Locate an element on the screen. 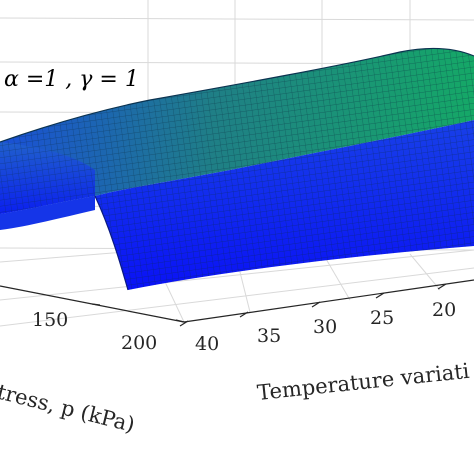 The image size is (474, 474). x-tick-label: 20 is located at coordinates (444, 310).